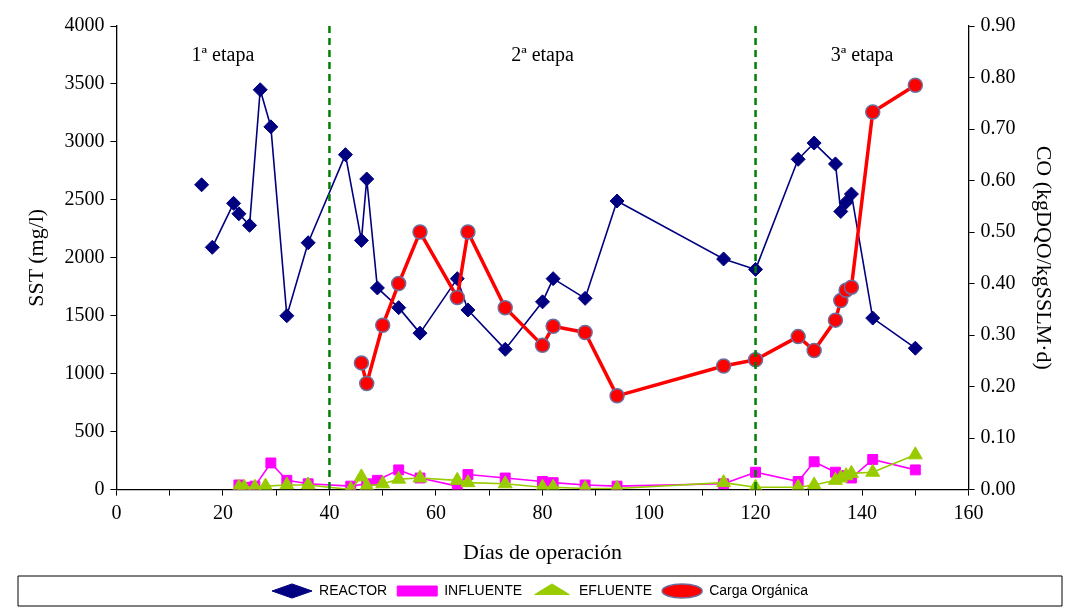 The width and height of the screenshot is (1080, 615). What do you see at coordinates (998, 127) in the screenshot?
I see `y2-tick-label: 0.70` at bounding box center [998, 127].